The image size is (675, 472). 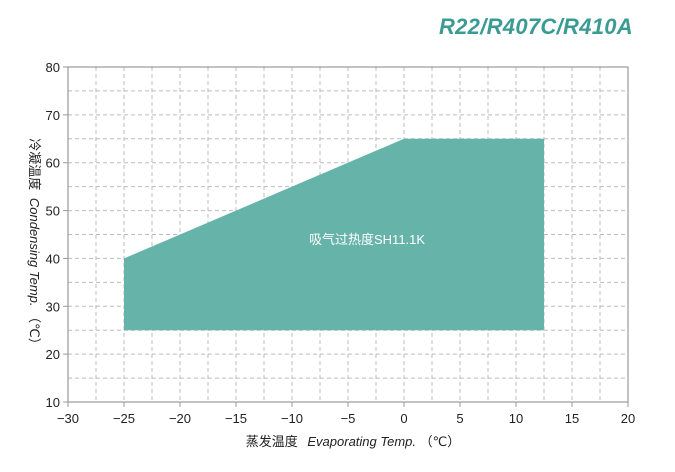 What do you see at coordinates (124, 418) in the screenshot?
I see `x-tick-label: −25` at bounding box center [124, 418].